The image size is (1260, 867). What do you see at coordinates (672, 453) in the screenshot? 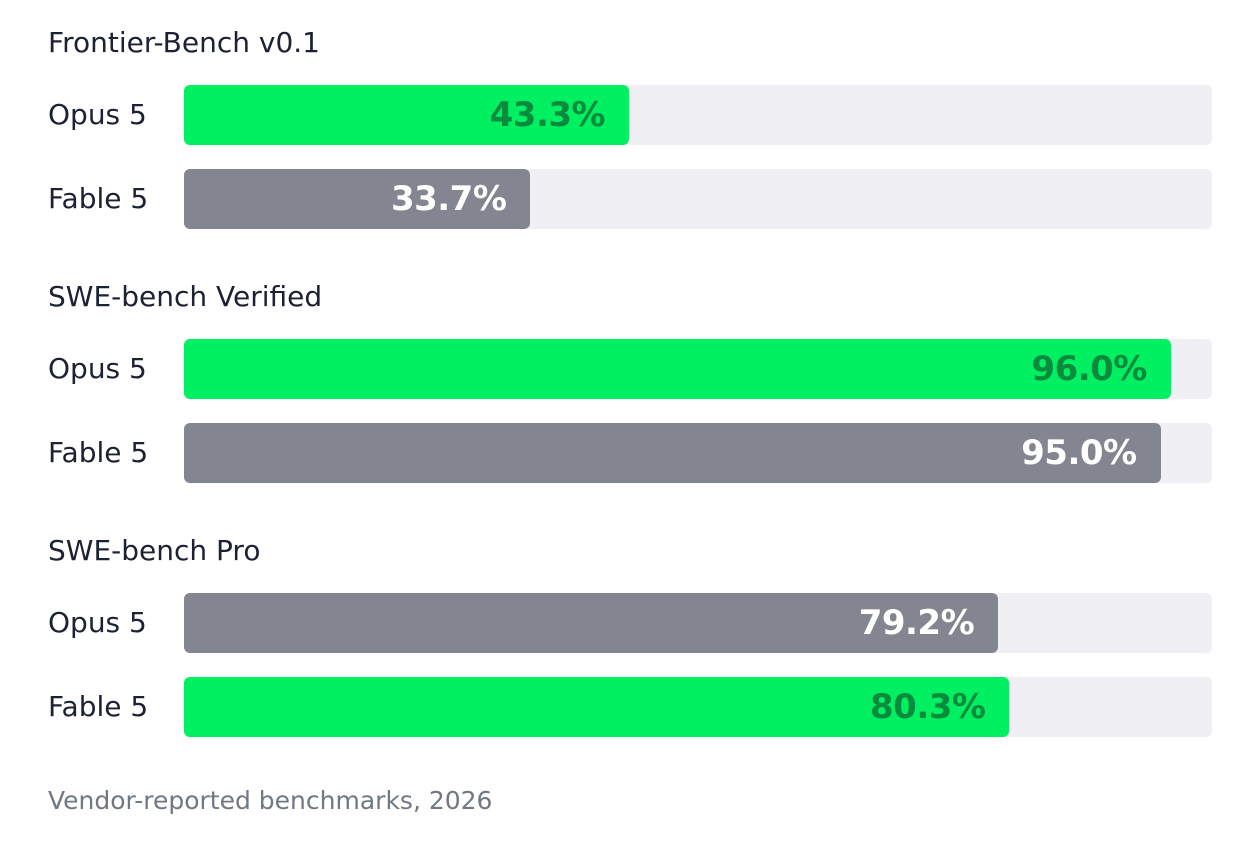
I see `bar: 95.0%` at bounding box center [672, 453].